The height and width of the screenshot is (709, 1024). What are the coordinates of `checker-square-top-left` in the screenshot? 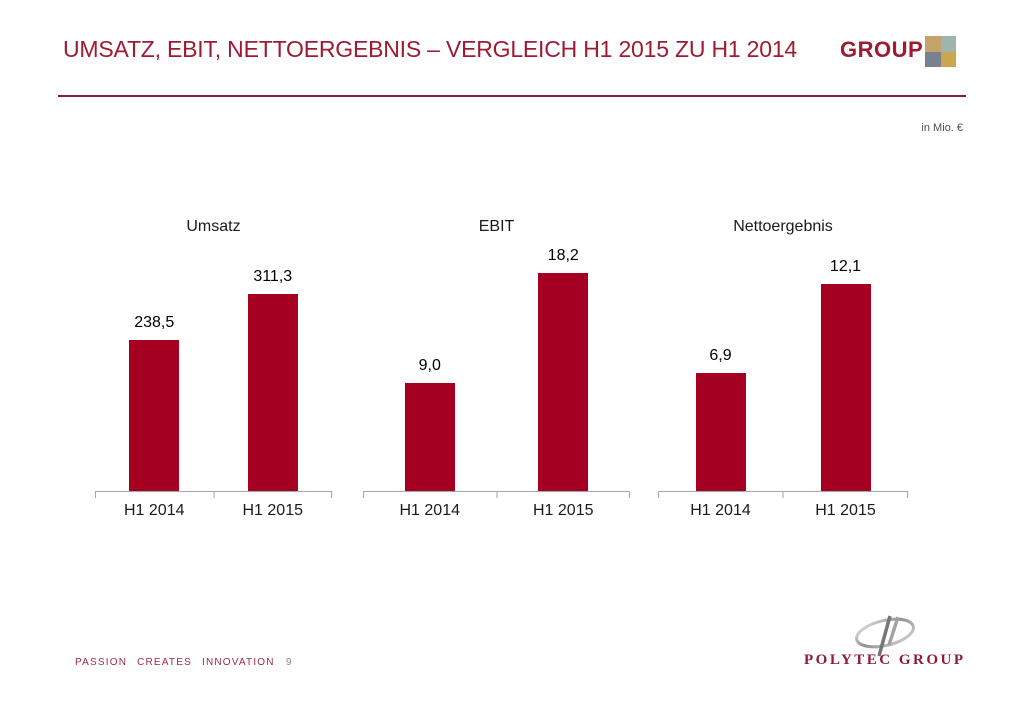 It's located at (933, 44).